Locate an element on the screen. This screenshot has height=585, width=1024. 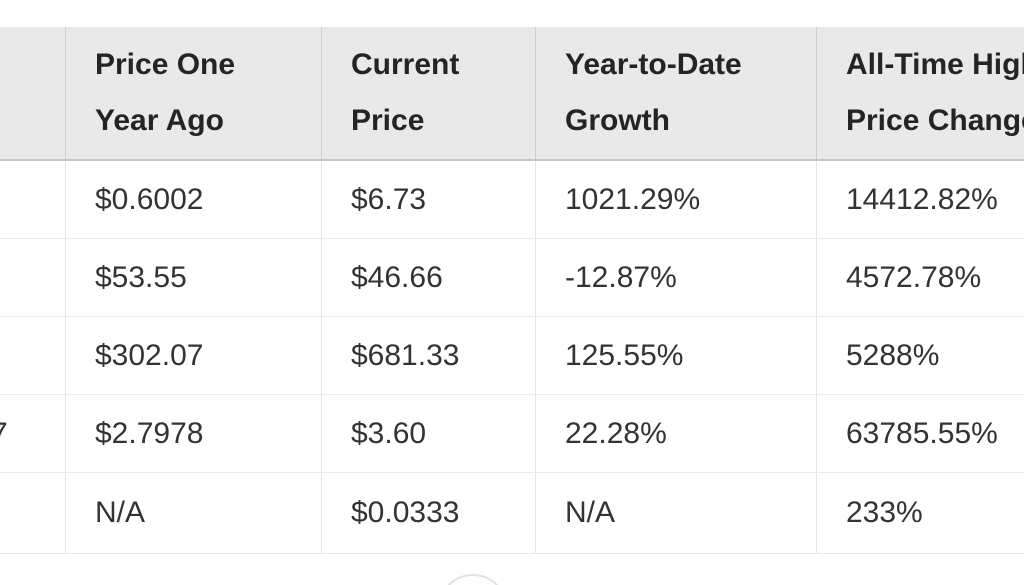
cell-price-one-year-ago: $0.6002 is located at coordinates (194, 199).